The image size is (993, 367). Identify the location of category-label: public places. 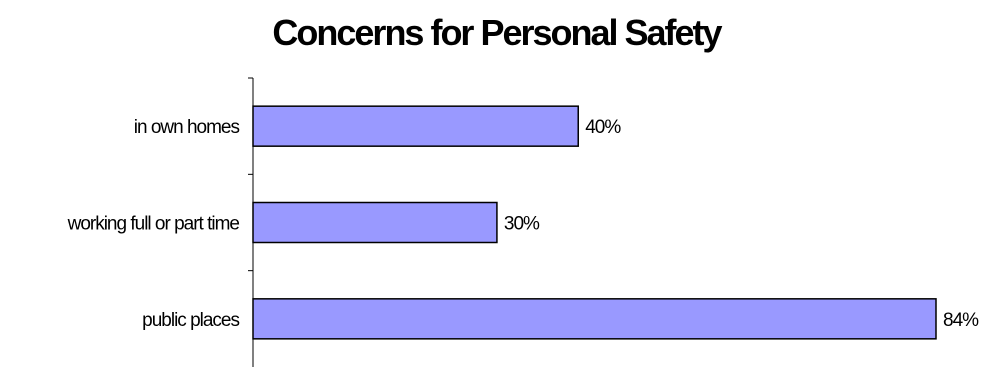
(190, 320).